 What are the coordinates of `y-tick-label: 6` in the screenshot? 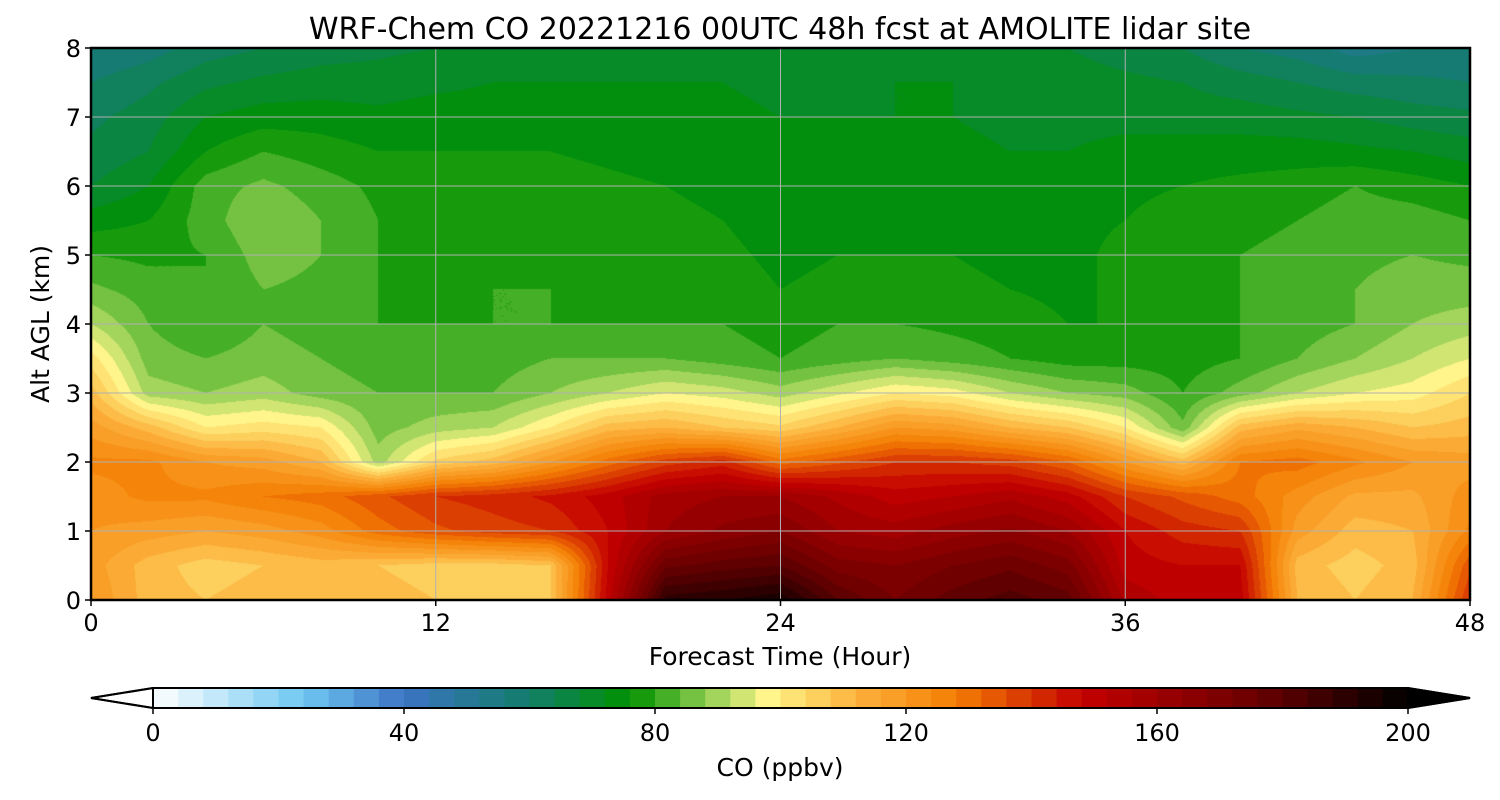 It's located at (73, 187).